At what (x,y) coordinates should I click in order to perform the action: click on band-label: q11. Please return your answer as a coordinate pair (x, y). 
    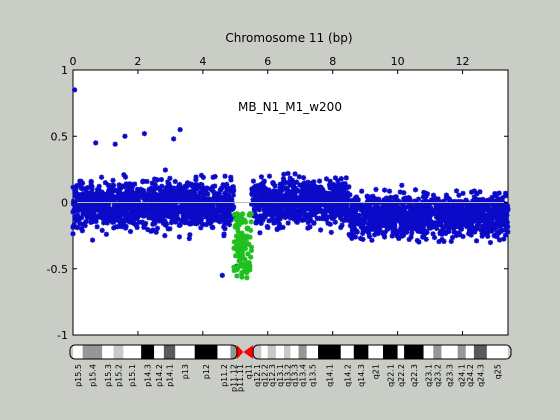
    Looking at the image, I should click on (248, 371).